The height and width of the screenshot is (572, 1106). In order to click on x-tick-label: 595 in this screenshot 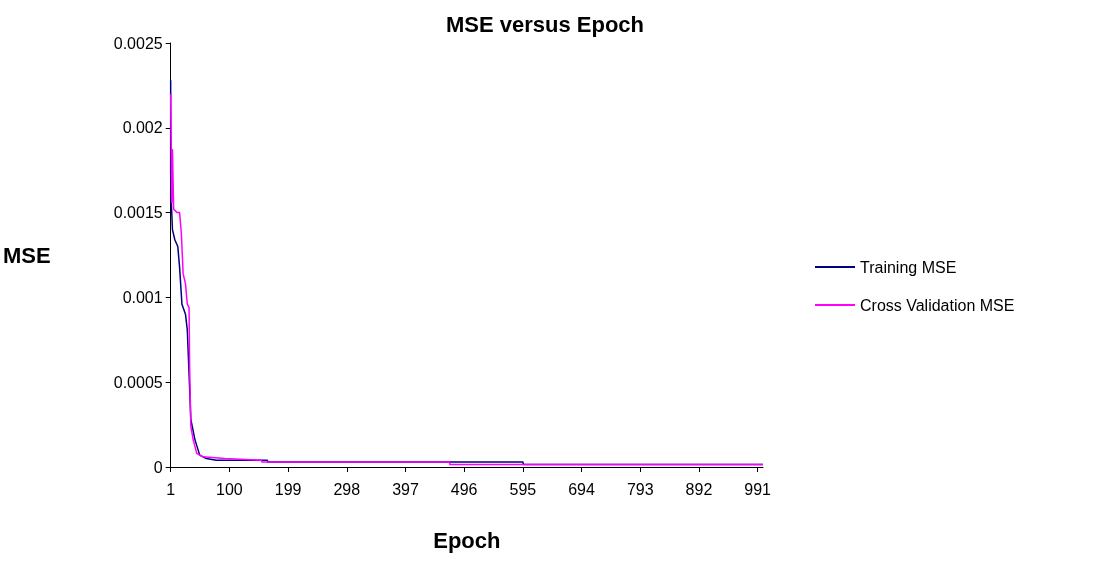, I will do `click(523, 489)`.